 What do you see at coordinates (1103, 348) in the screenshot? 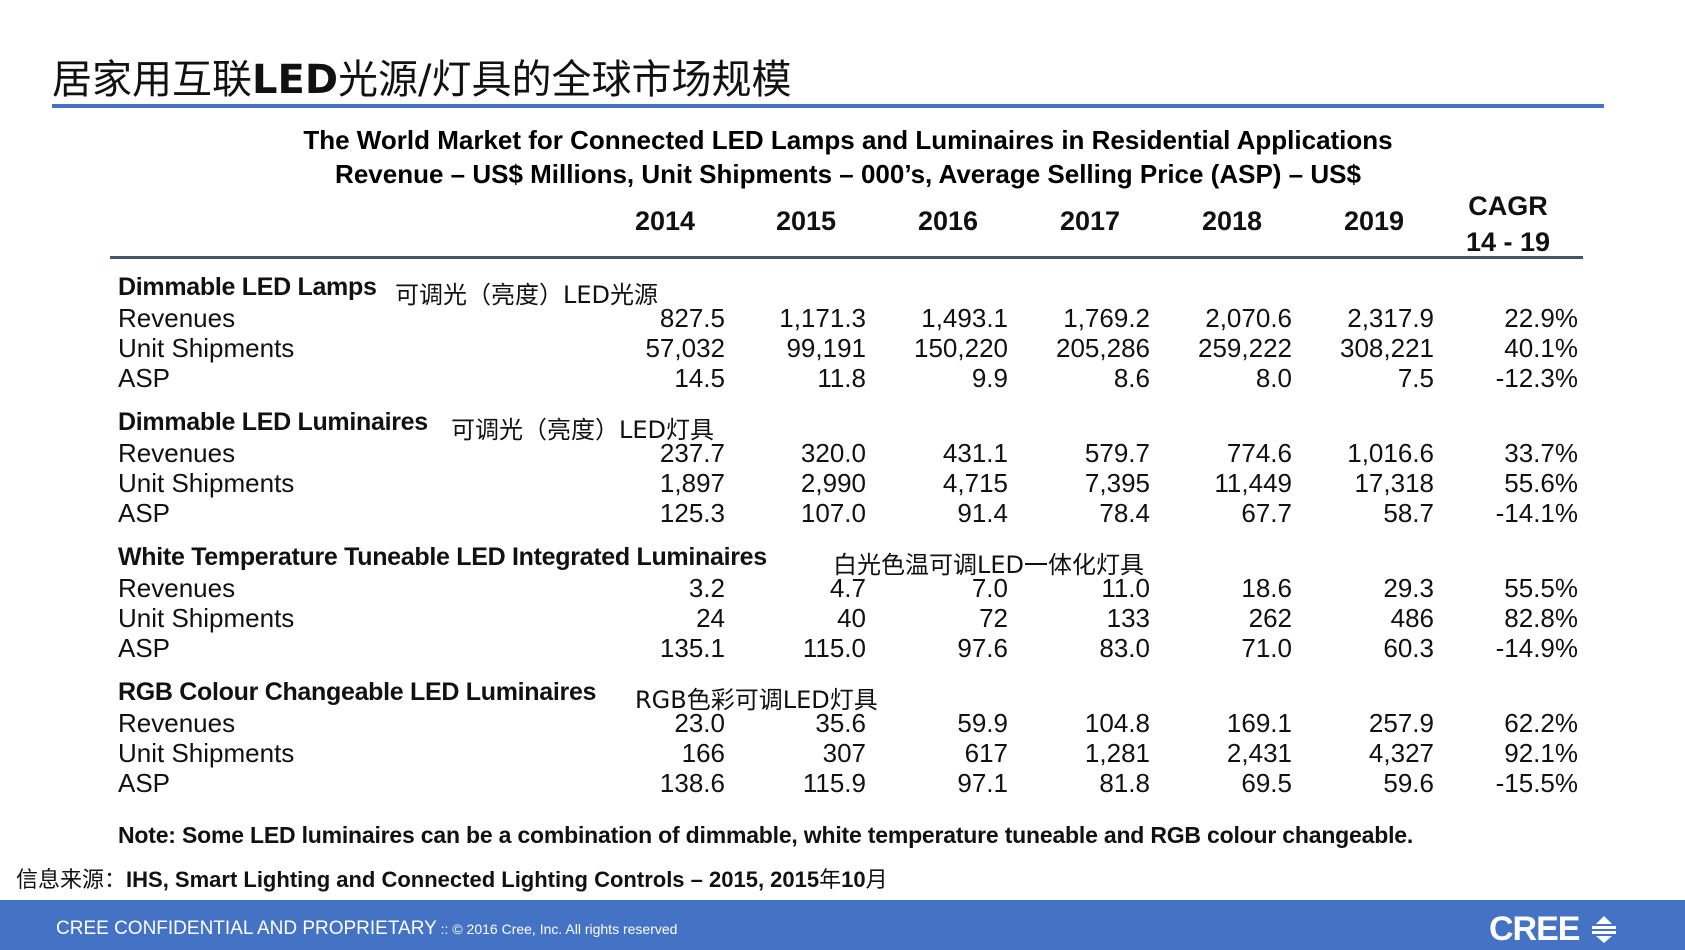
I see `table-cell: 205,286` at bounding box center [1103, 348].